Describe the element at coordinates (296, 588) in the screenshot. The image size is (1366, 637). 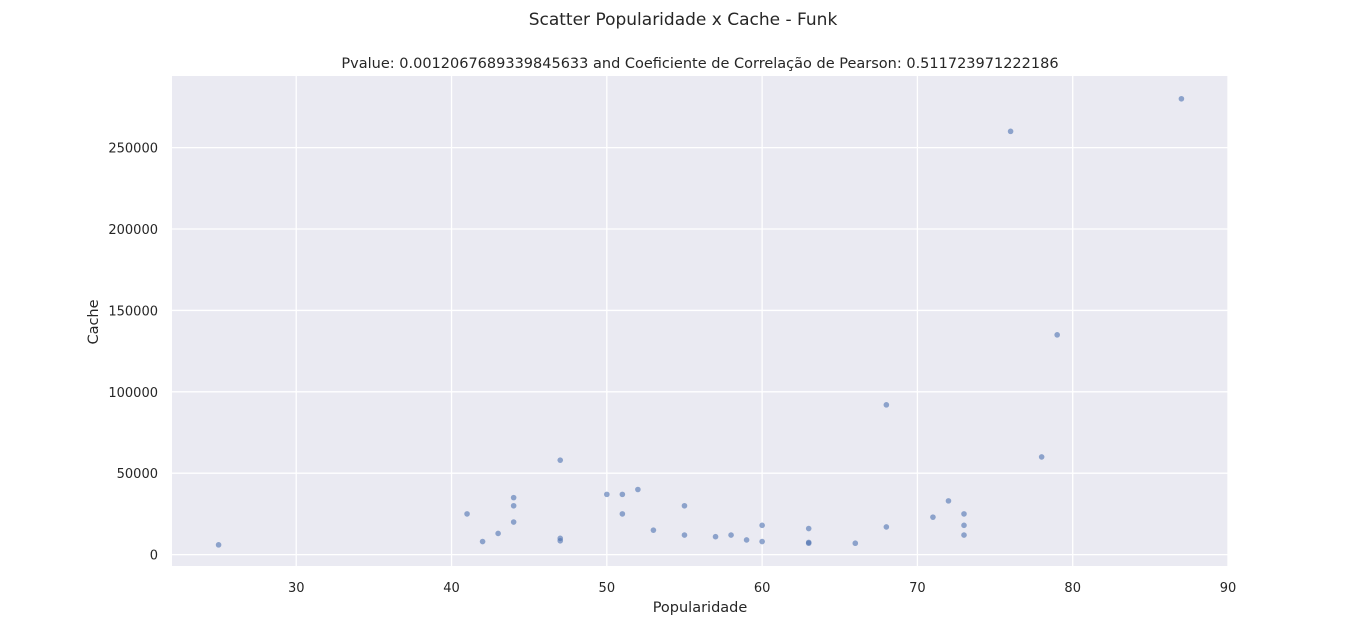
I see `x-tick-label: 30` at that location.